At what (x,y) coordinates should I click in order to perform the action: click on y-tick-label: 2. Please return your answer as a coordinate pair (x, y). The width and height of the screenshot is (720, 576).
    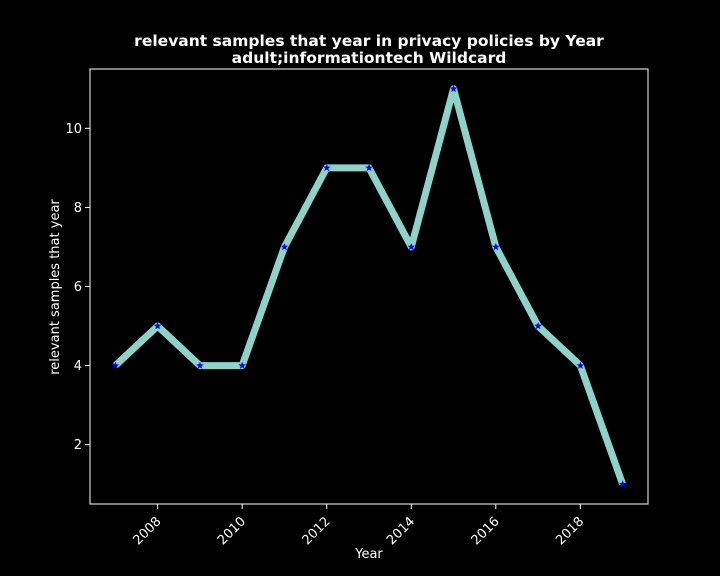
    Looking at the image, I should click on (78, 445).